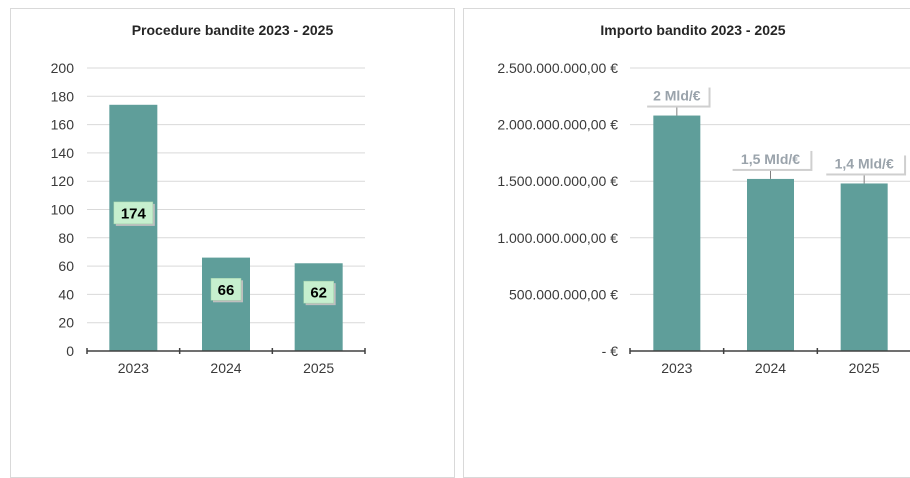  I want to click on data-label: 1,4 Mld/€, so click(864, 163).